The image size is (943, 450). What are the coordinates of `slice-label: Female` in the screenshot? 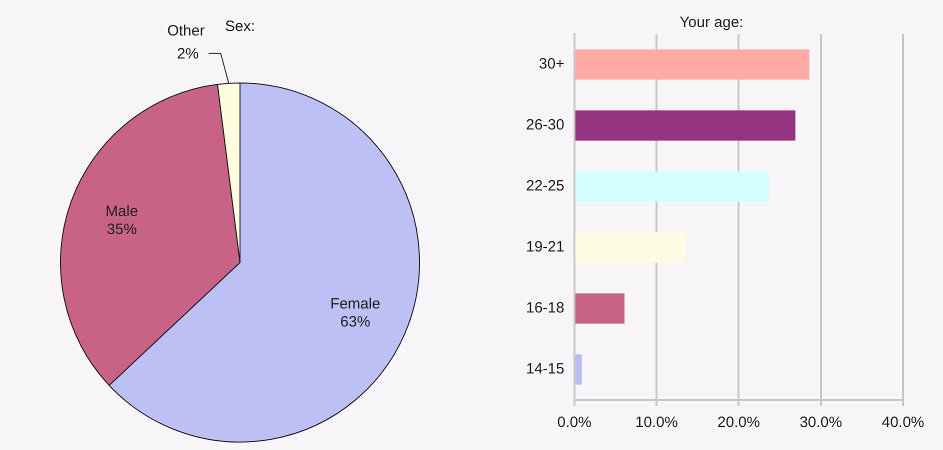 It's located at (355, 303).